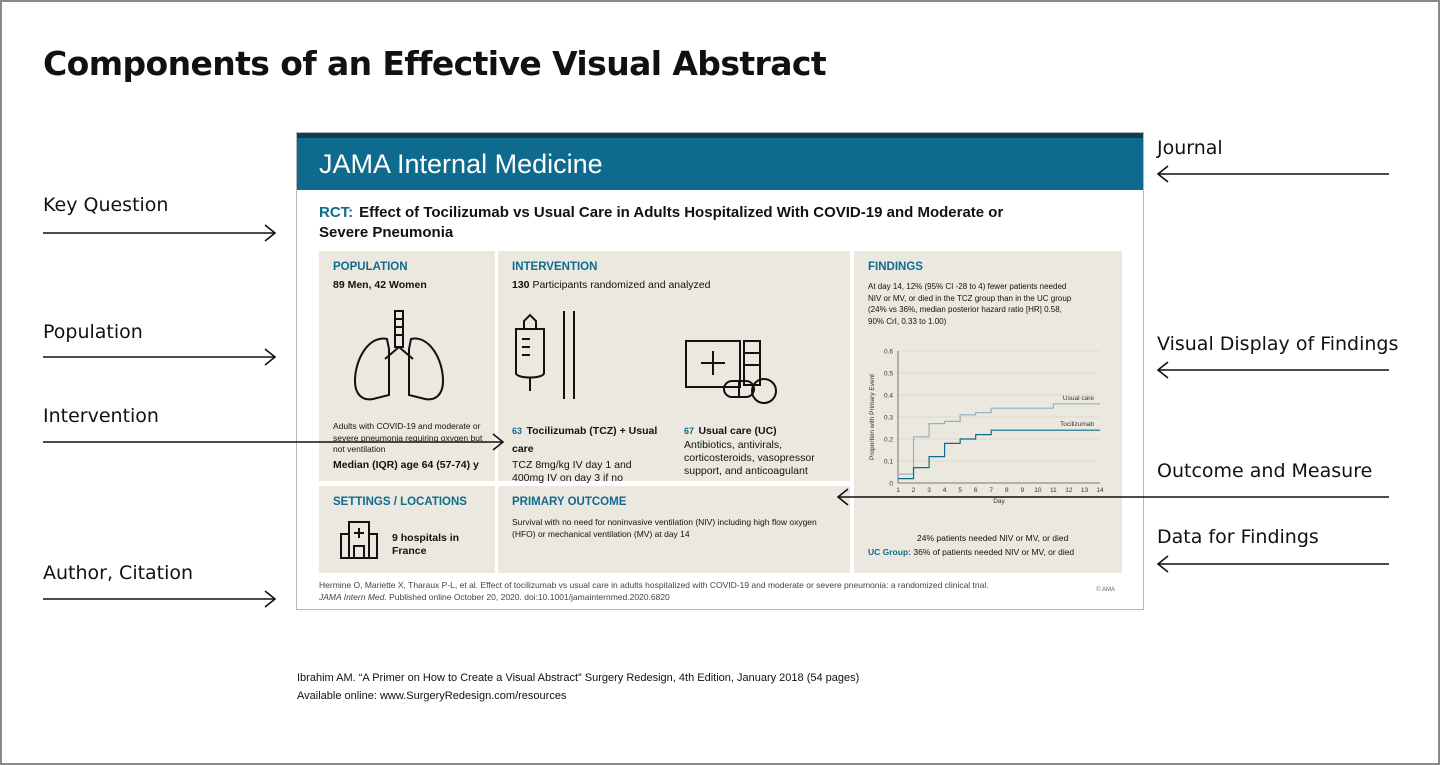  I want to click on arrow-author-citation, so click(160, 599).